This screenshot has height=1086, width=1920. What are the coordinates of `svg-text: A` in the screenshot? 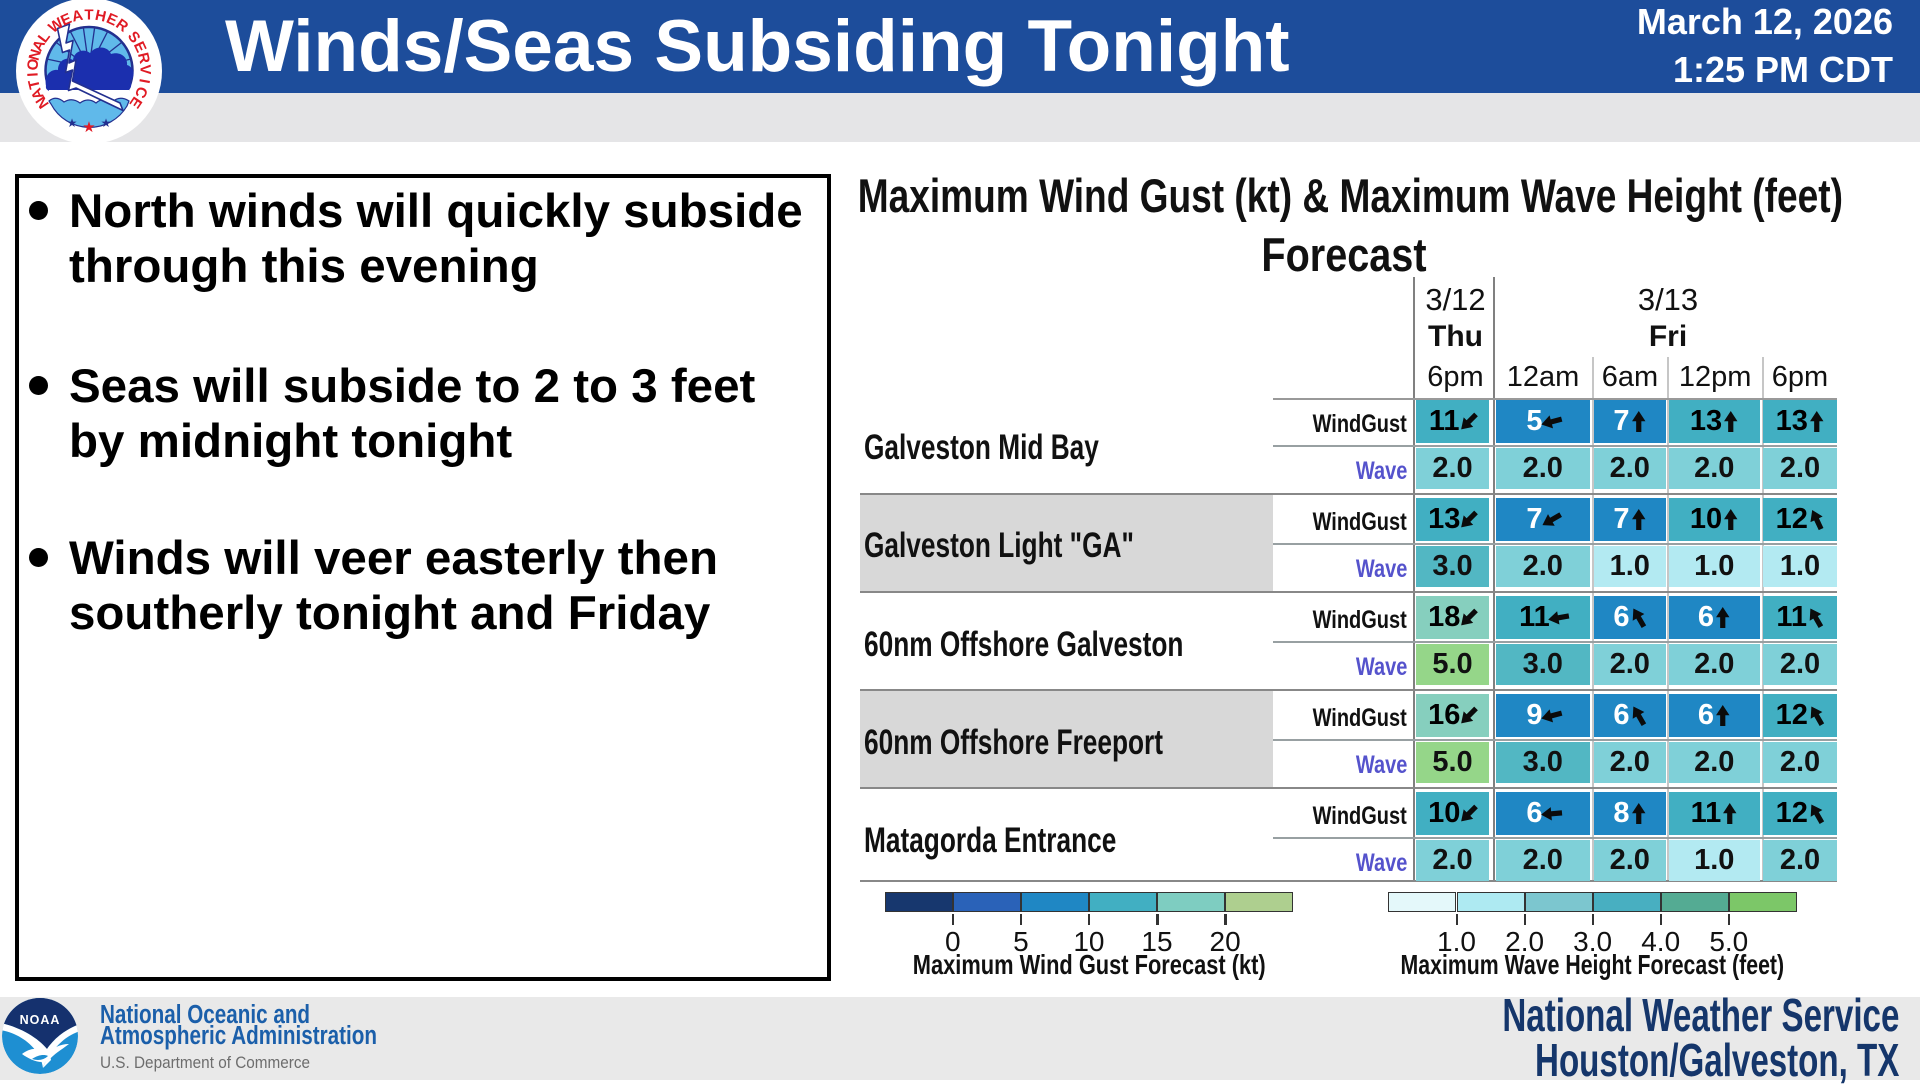 It's located at (77, 16).